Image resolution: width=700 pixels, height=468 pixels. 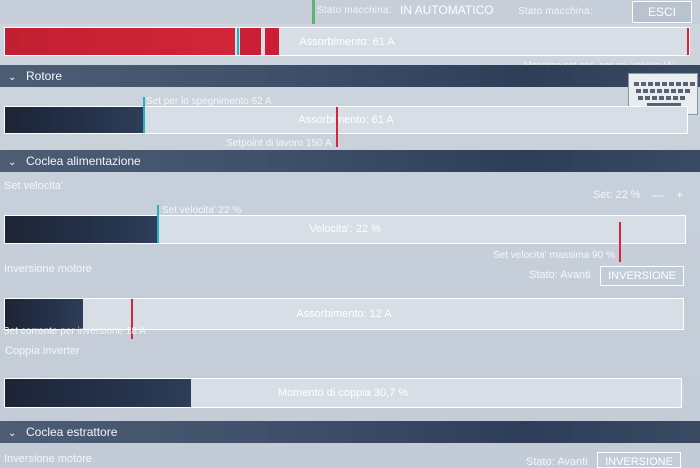 I want to click on absorption-max-marker, so click(x=688, y=41).